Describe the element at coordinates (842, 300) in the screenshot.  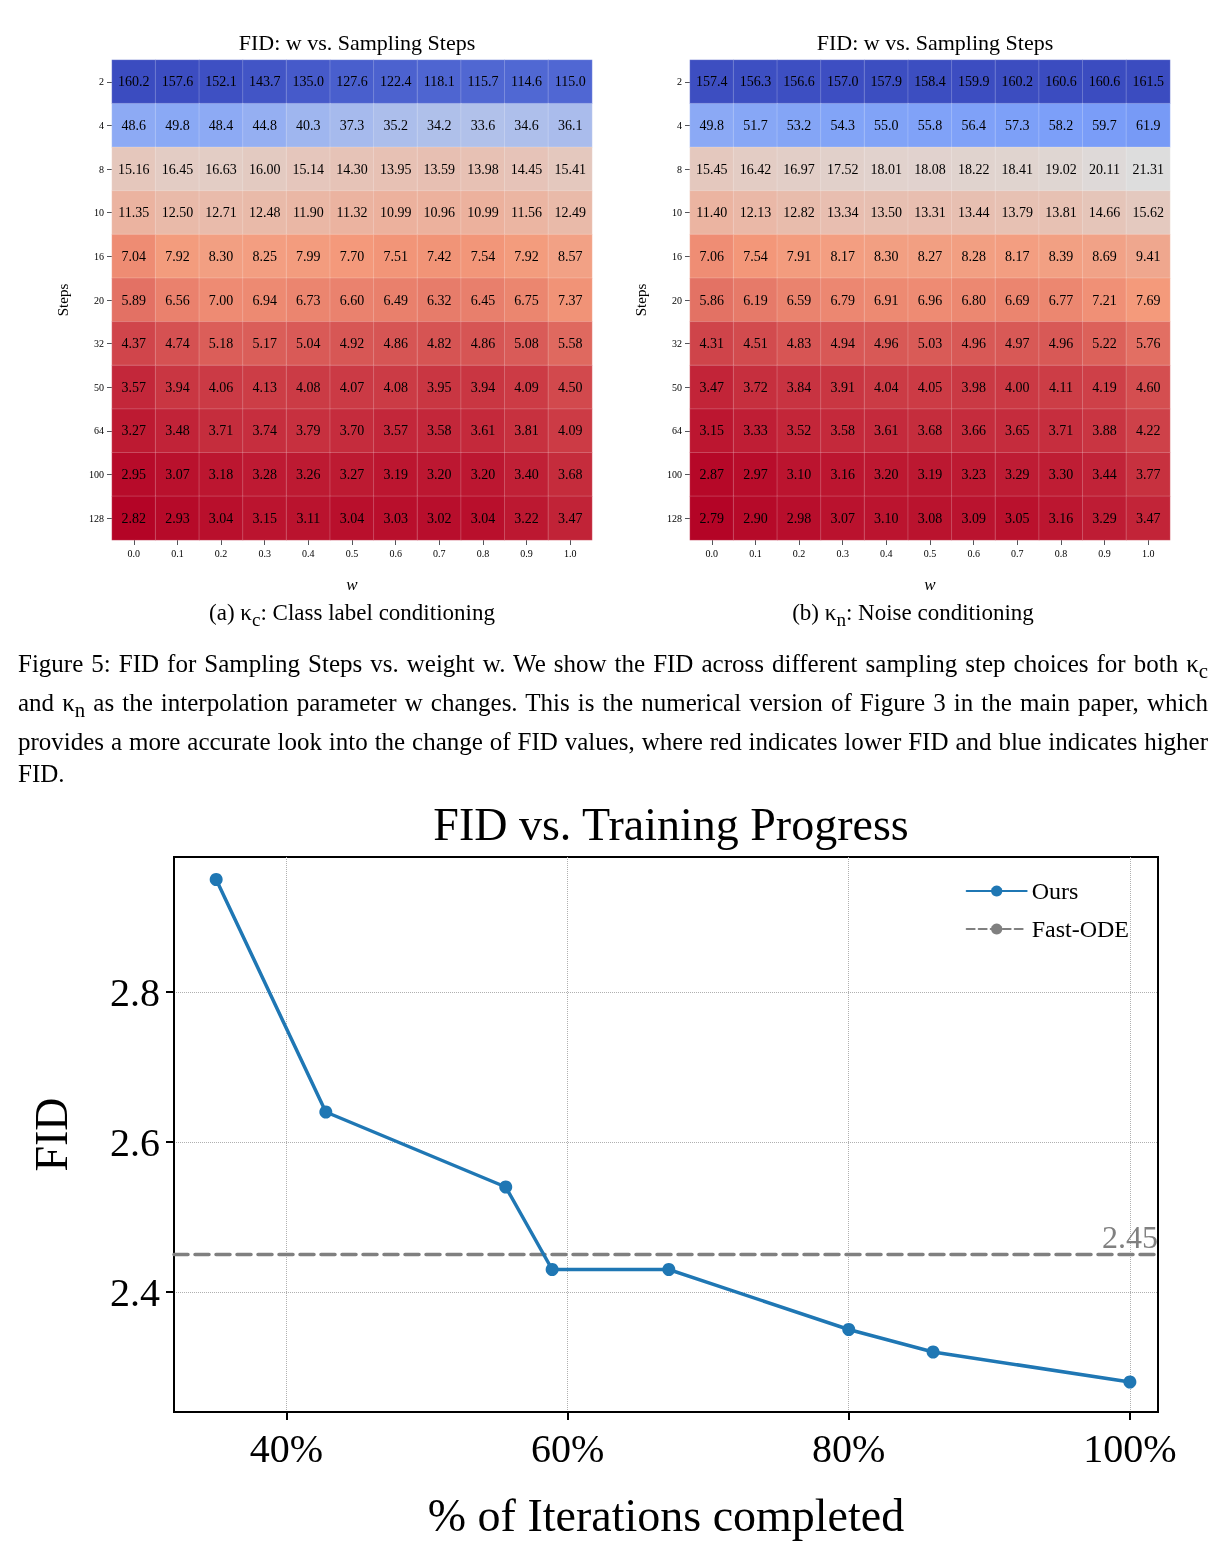
I see `data-label: 6.79` at that location.